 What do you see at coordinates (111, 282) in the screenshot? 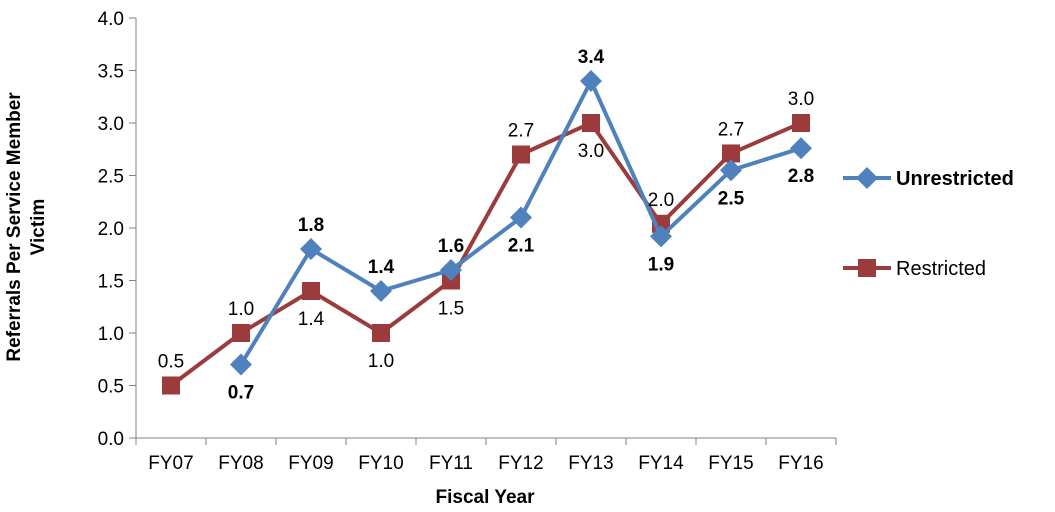
I see `y-tick-label: 1.5` at bounding box center [111, 282].